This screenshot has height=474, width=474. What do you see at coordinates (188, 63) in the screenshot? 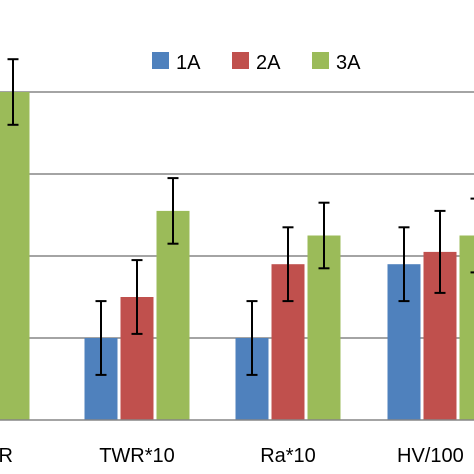
I see `legend-label-1A: 1A` at bounding box center [188, 63].